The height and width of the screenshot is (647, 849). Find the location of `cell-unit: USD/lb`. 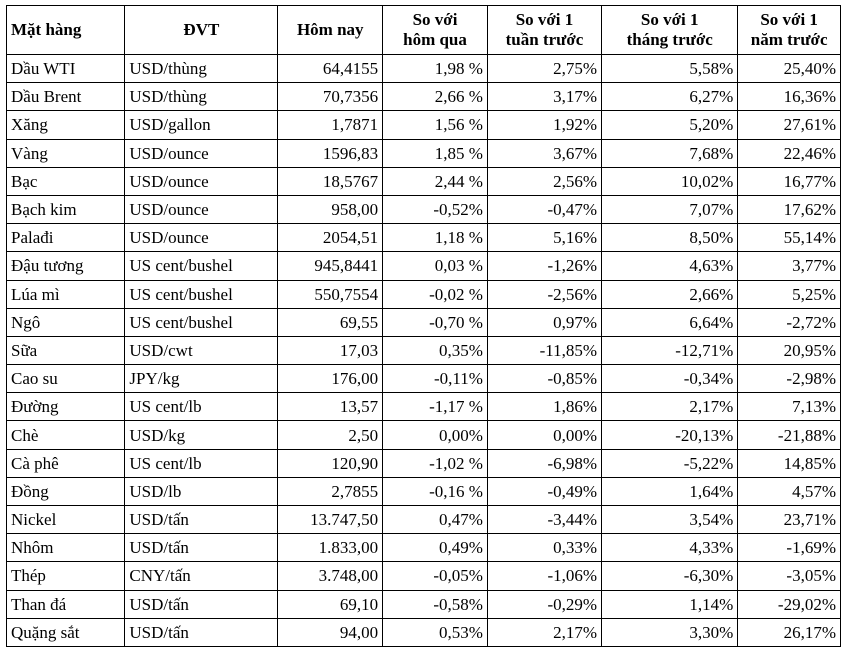

cell-unit: USD/lb is located at coordinates (201, 491).